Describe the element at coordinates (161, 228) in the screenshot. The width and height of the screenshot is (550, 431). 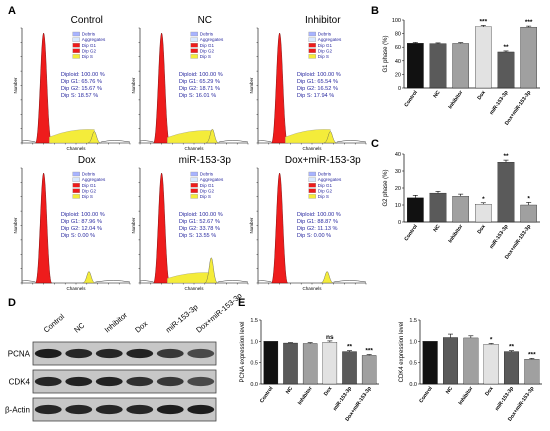
I see `g1-peak` at that location.